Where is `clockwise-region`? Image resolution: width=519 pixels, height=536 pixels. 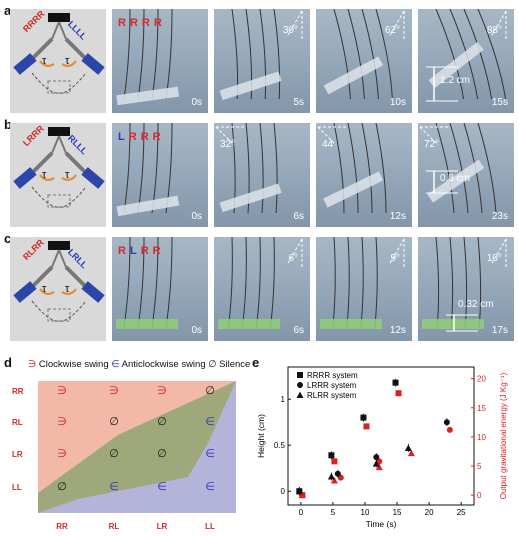 clockwise-region is located at coordinates (137, 437).